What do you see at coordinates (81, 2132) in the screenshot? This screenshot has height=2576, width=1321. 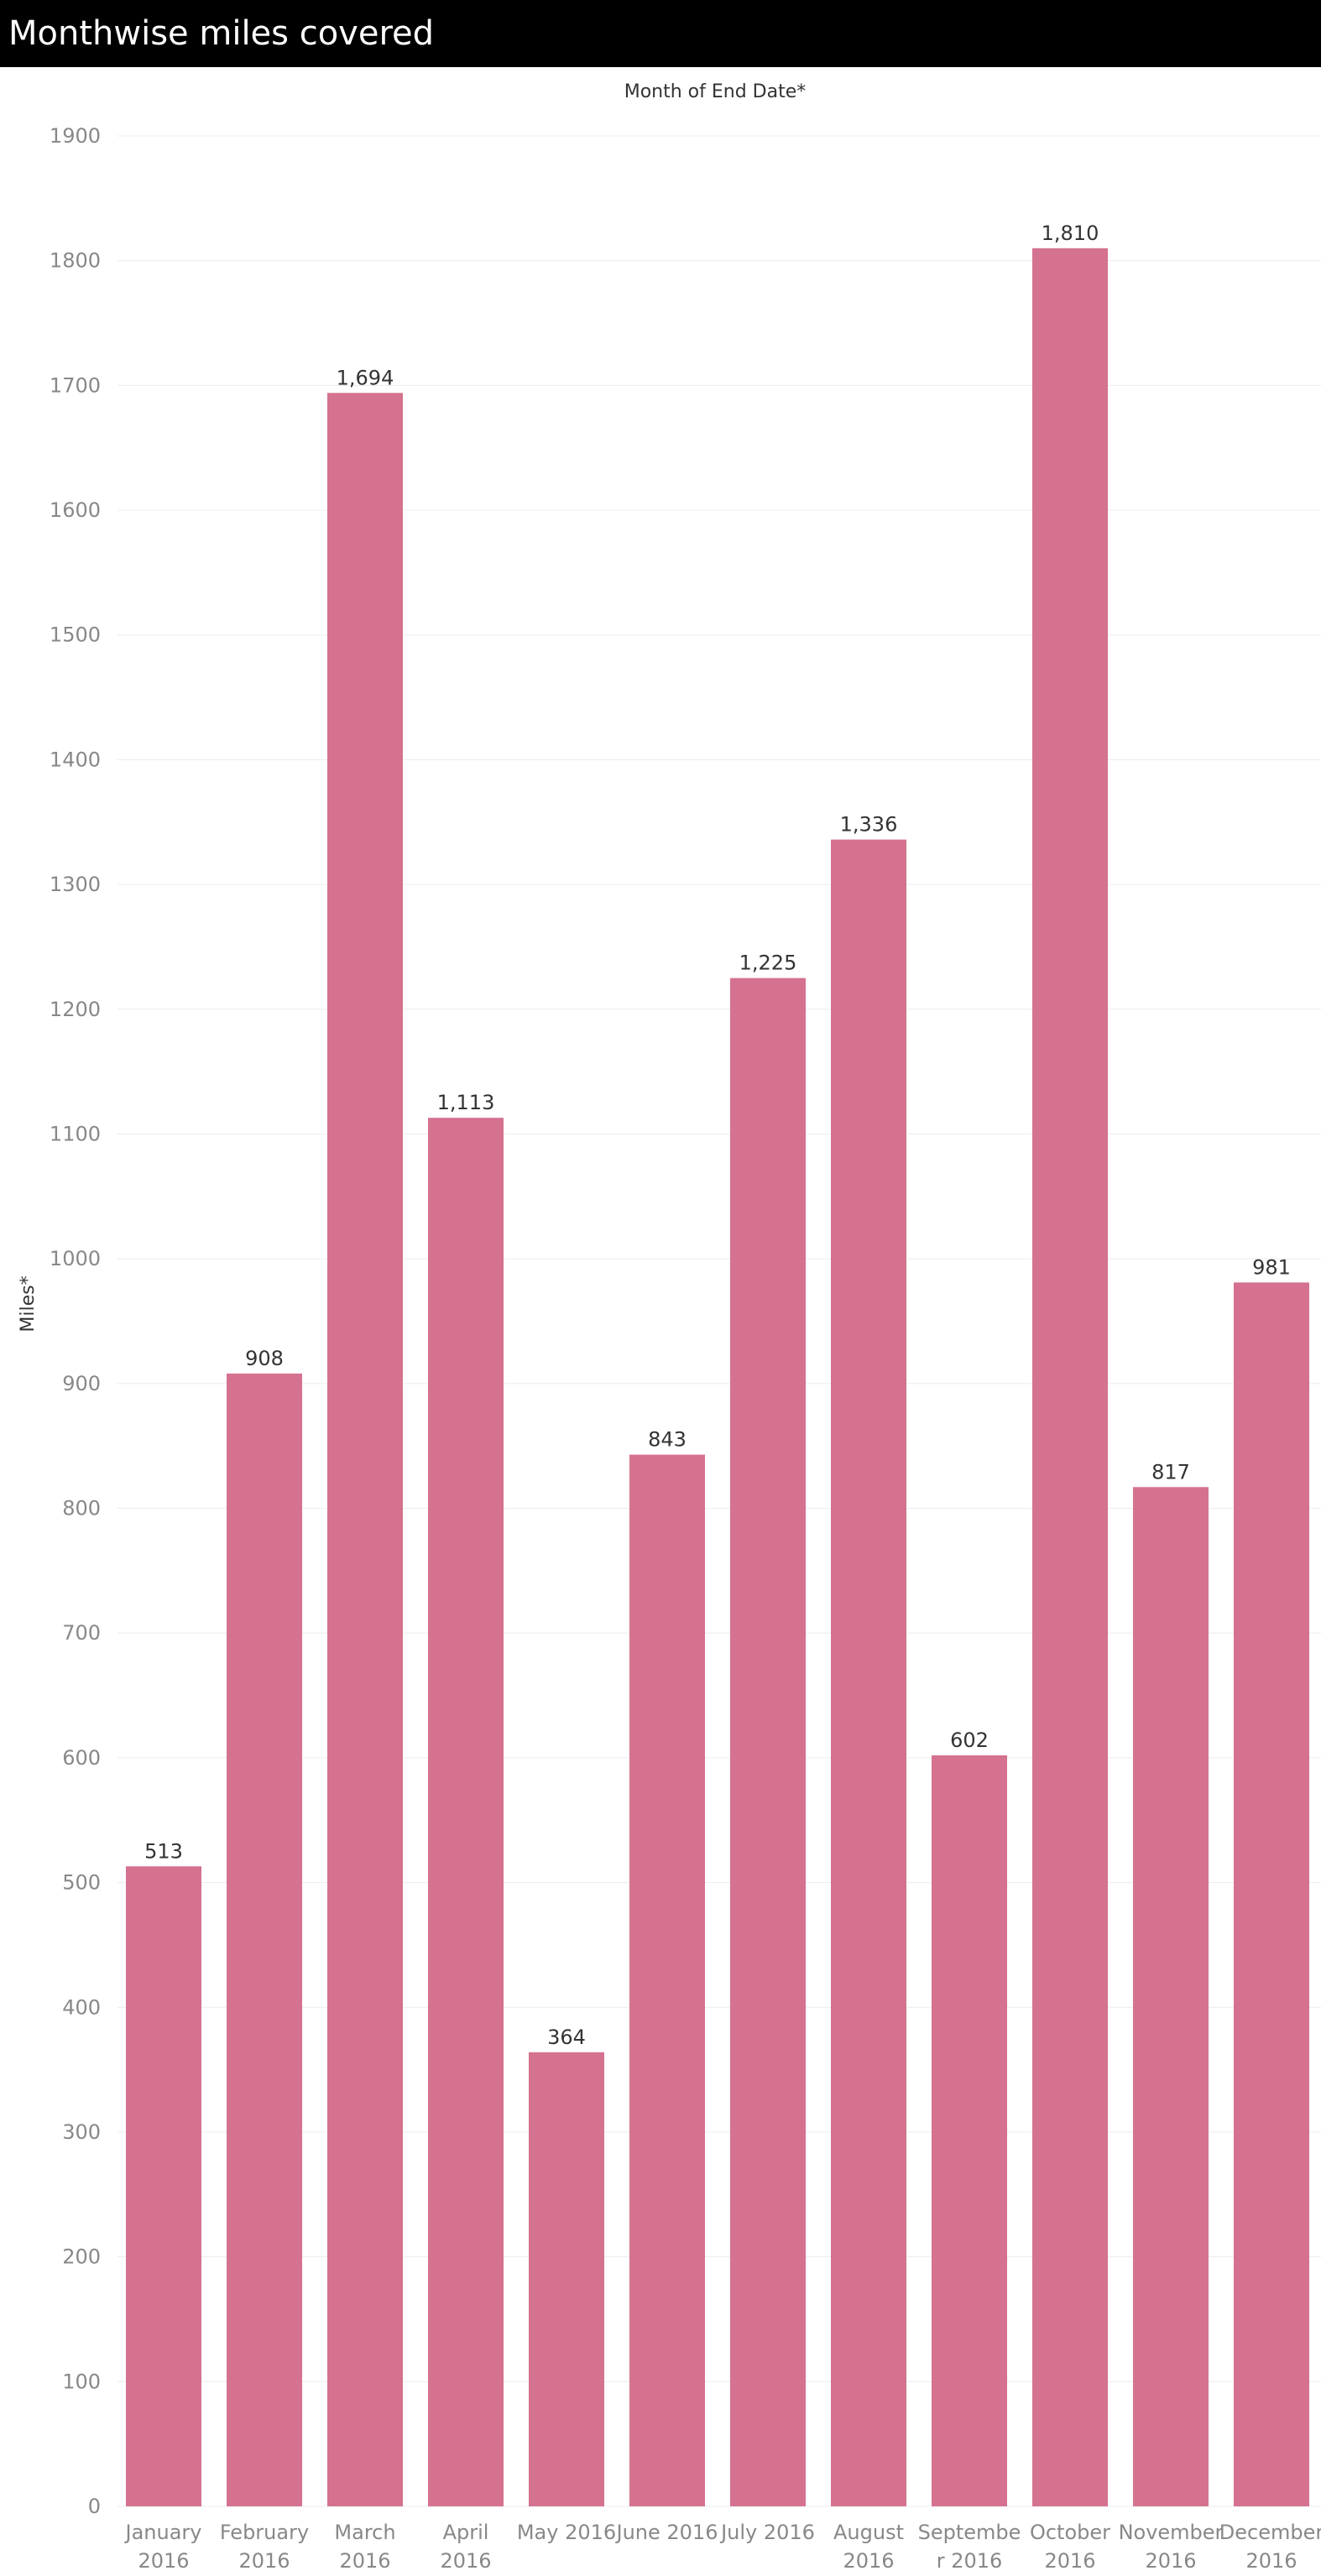 I see `y-tick-label: 300` at bounding box center [81, 2132].